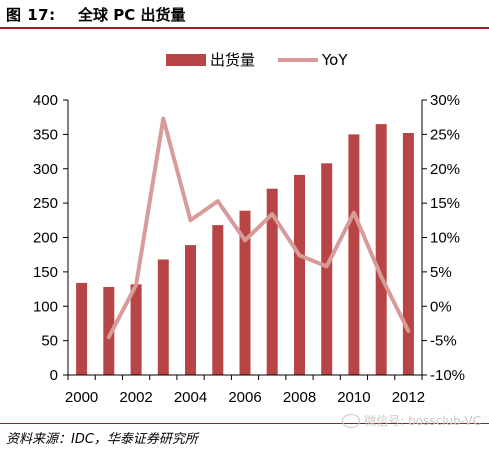 This screenshot has width=489, height=452. Describe the element at coordinates (54, 375) in the screenshot. I see `y-left-tick-label: 0` at that location.